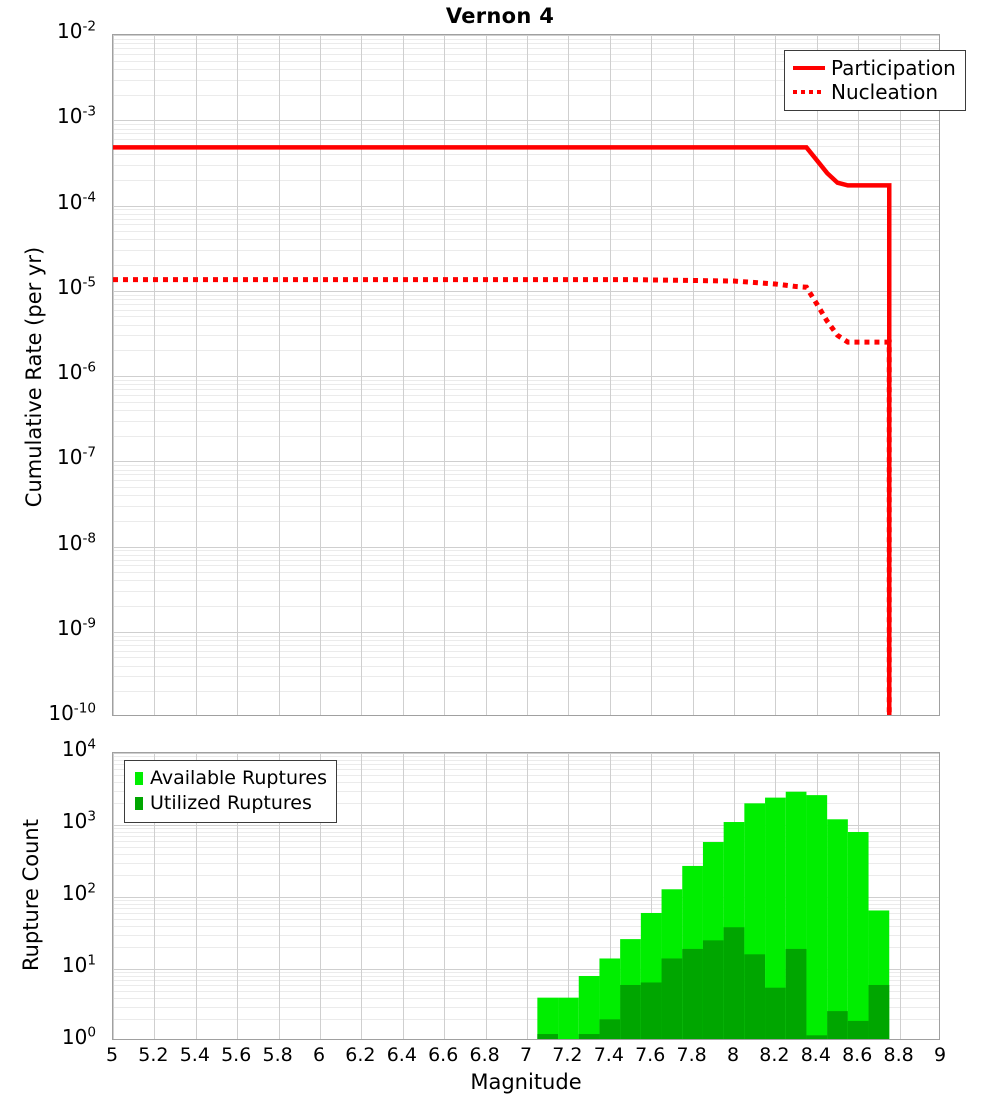 The height and width of the screenshot is (1100, 1000). I want to click on x-tick-label: 6.4, so click(401, 1055).